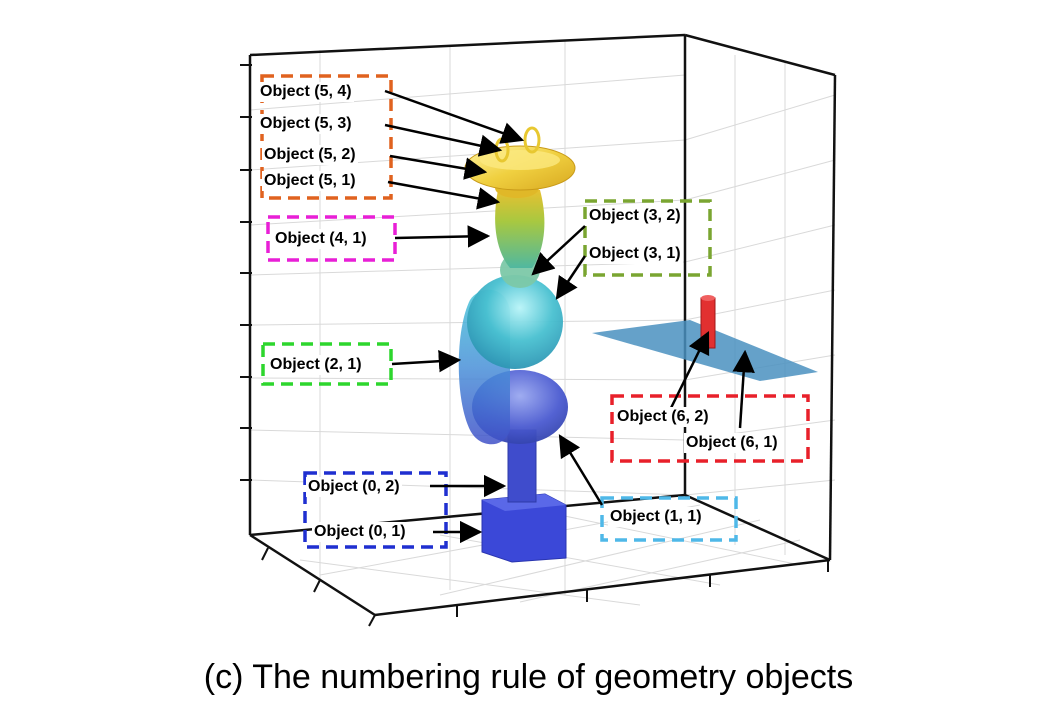 The image size is (1057, 709). What do you see at coordinates (306, 92) in the screenshot?
I see `label-object-5-4: Object (5, 4)` at bounding box center [306, 92].